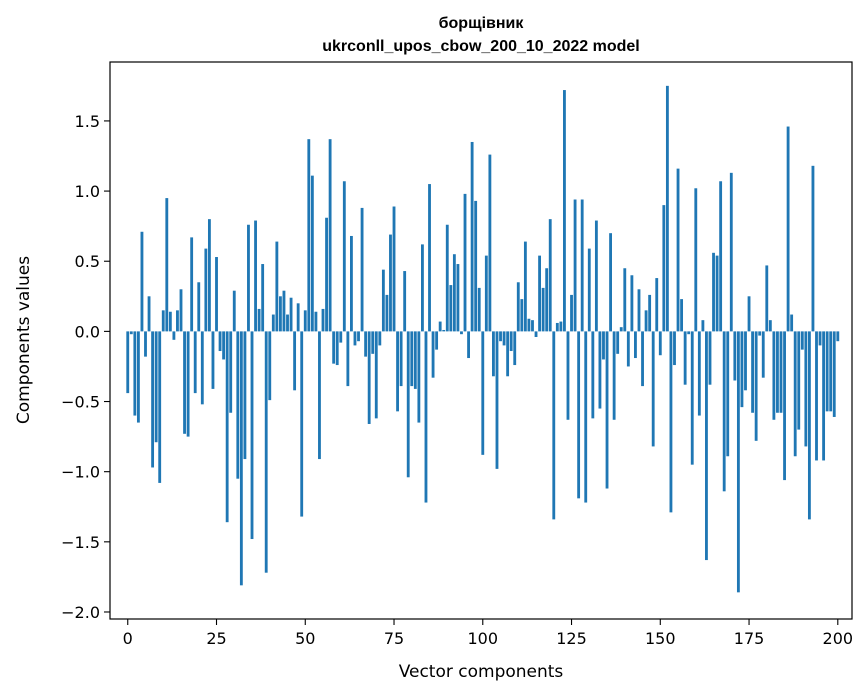 The width and height of the screenshot is (867, 696). Describe the element at coordinates (87, 331) in the screenshot. I see `y-tick-label: 0.0` at that location.